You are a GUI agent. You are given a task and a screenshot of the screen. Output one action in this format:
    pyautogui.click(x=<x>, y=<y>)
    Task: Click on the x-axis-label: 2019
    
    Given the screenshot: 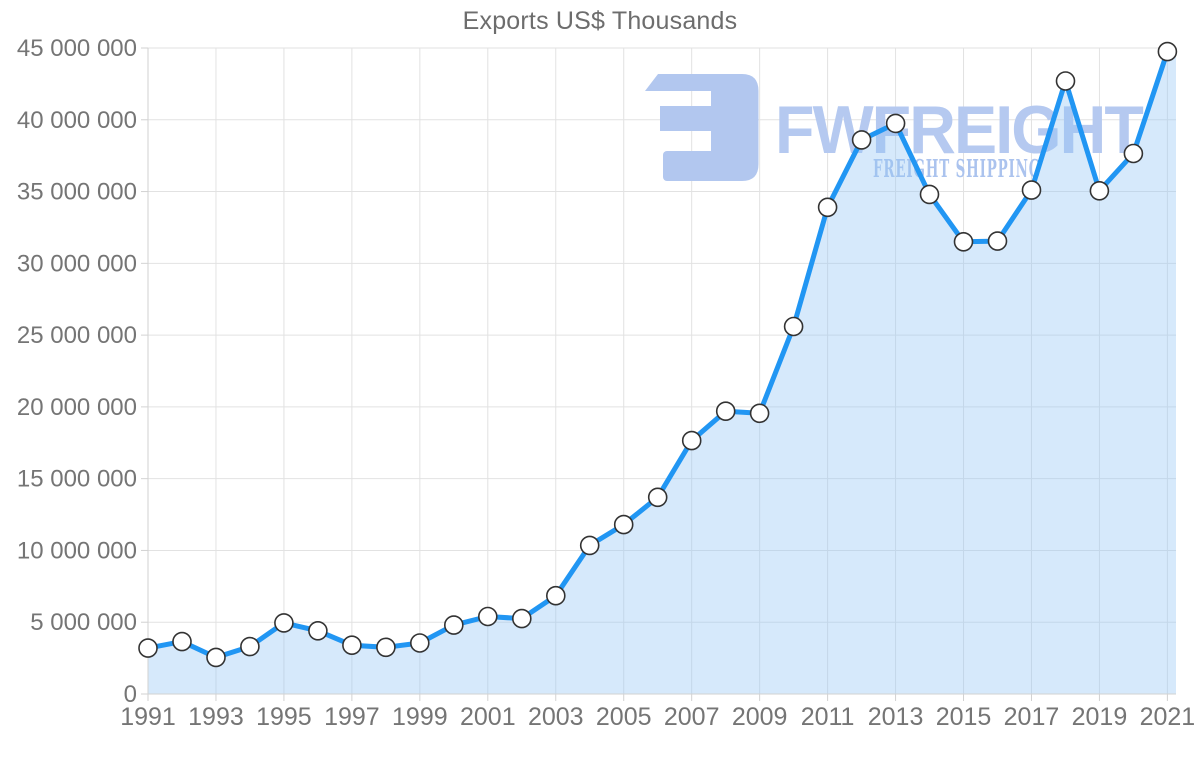 What is the action you would take?
    pyautogui.click(x=1100, y=717)
    